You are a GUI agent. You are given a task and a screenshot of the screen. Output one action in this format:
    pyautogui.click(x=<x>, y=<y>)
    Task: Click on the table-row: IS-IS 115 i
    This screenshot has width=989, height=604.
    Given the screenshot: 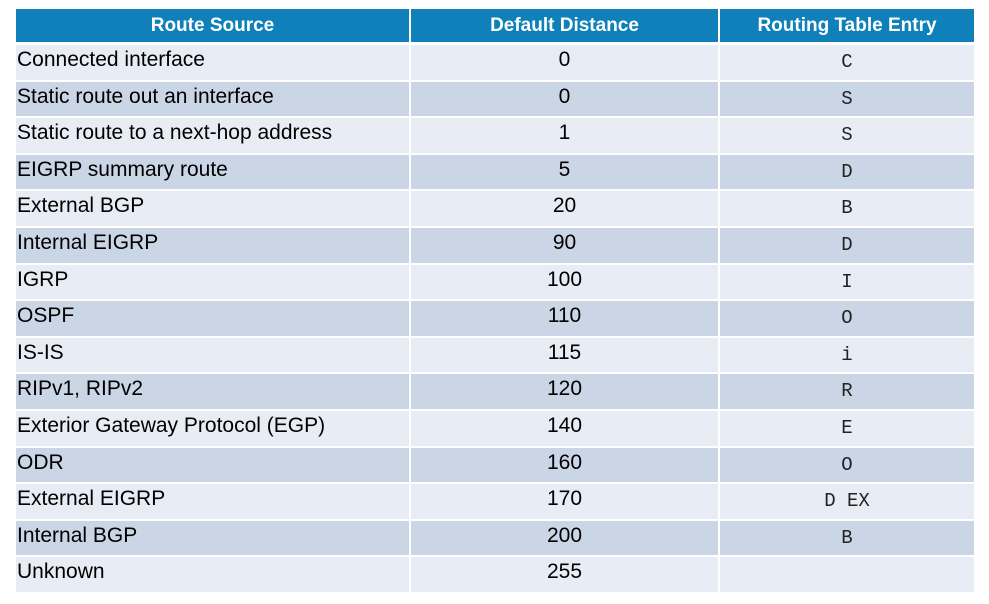 What is the action you would take?
    pyautogui.click(x=495, y=355)
    